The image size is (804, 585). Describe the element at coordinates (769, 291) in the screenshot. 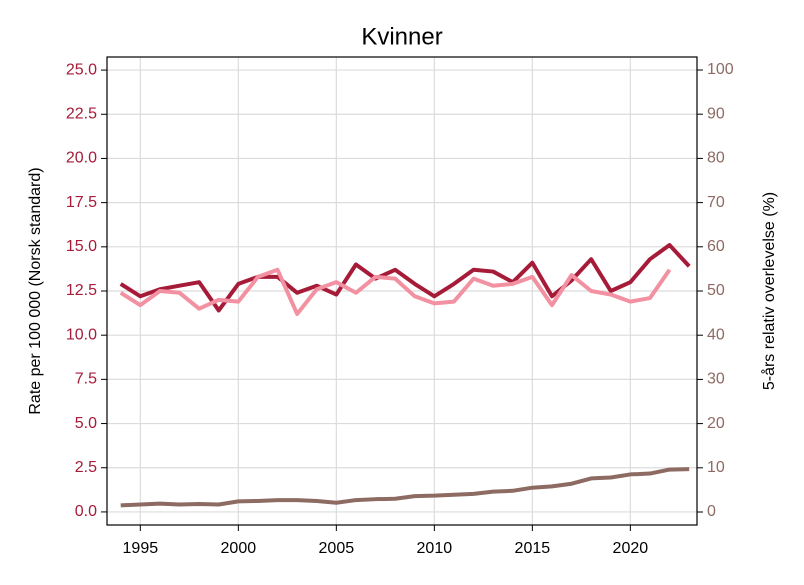

I see `y2-axis-label: 5-års relativ overlevelse (%)` at that location.